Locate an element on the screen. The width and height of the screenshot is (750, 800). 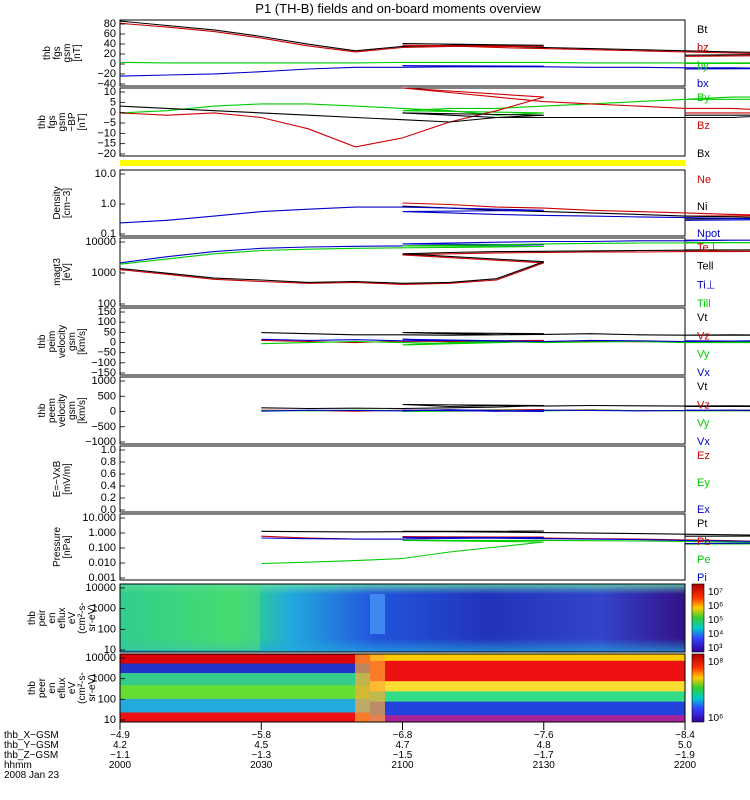
y-axis-label: thb peir en eflux eV (cm²-s-sr-eV) is located at coordinates (62, 618).